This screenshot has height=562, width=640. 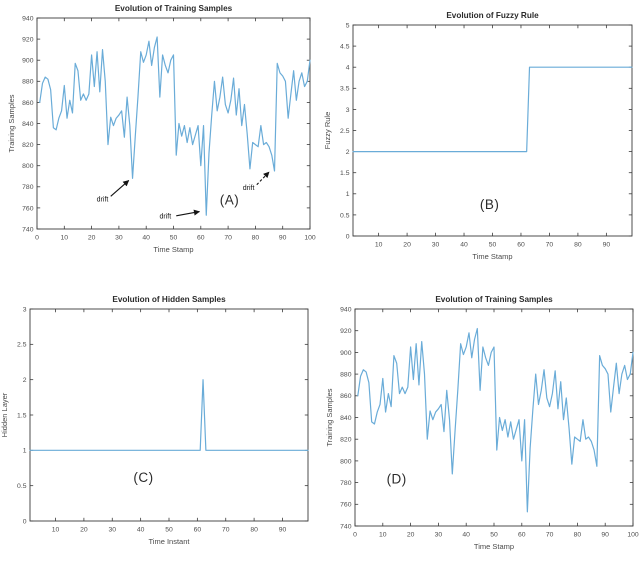 What do you see at coordinates (492, 256) in the screenshot?
I see `panel-b-xlabel: Time Stamp` at bounding box center [492, 256].